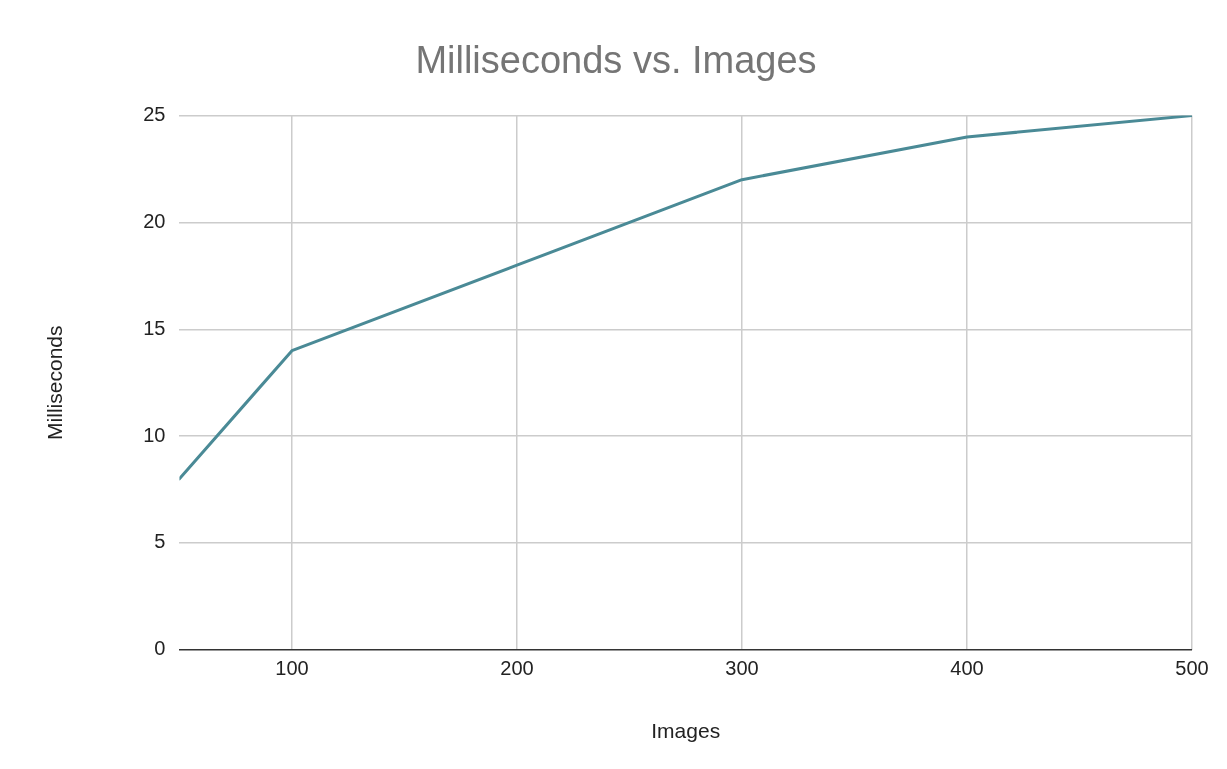 This screenshot has width=1227, height=769. Describe the element at coordinates (154, 327) in the screenshot. I see `y-tick-label: 15` at that location.